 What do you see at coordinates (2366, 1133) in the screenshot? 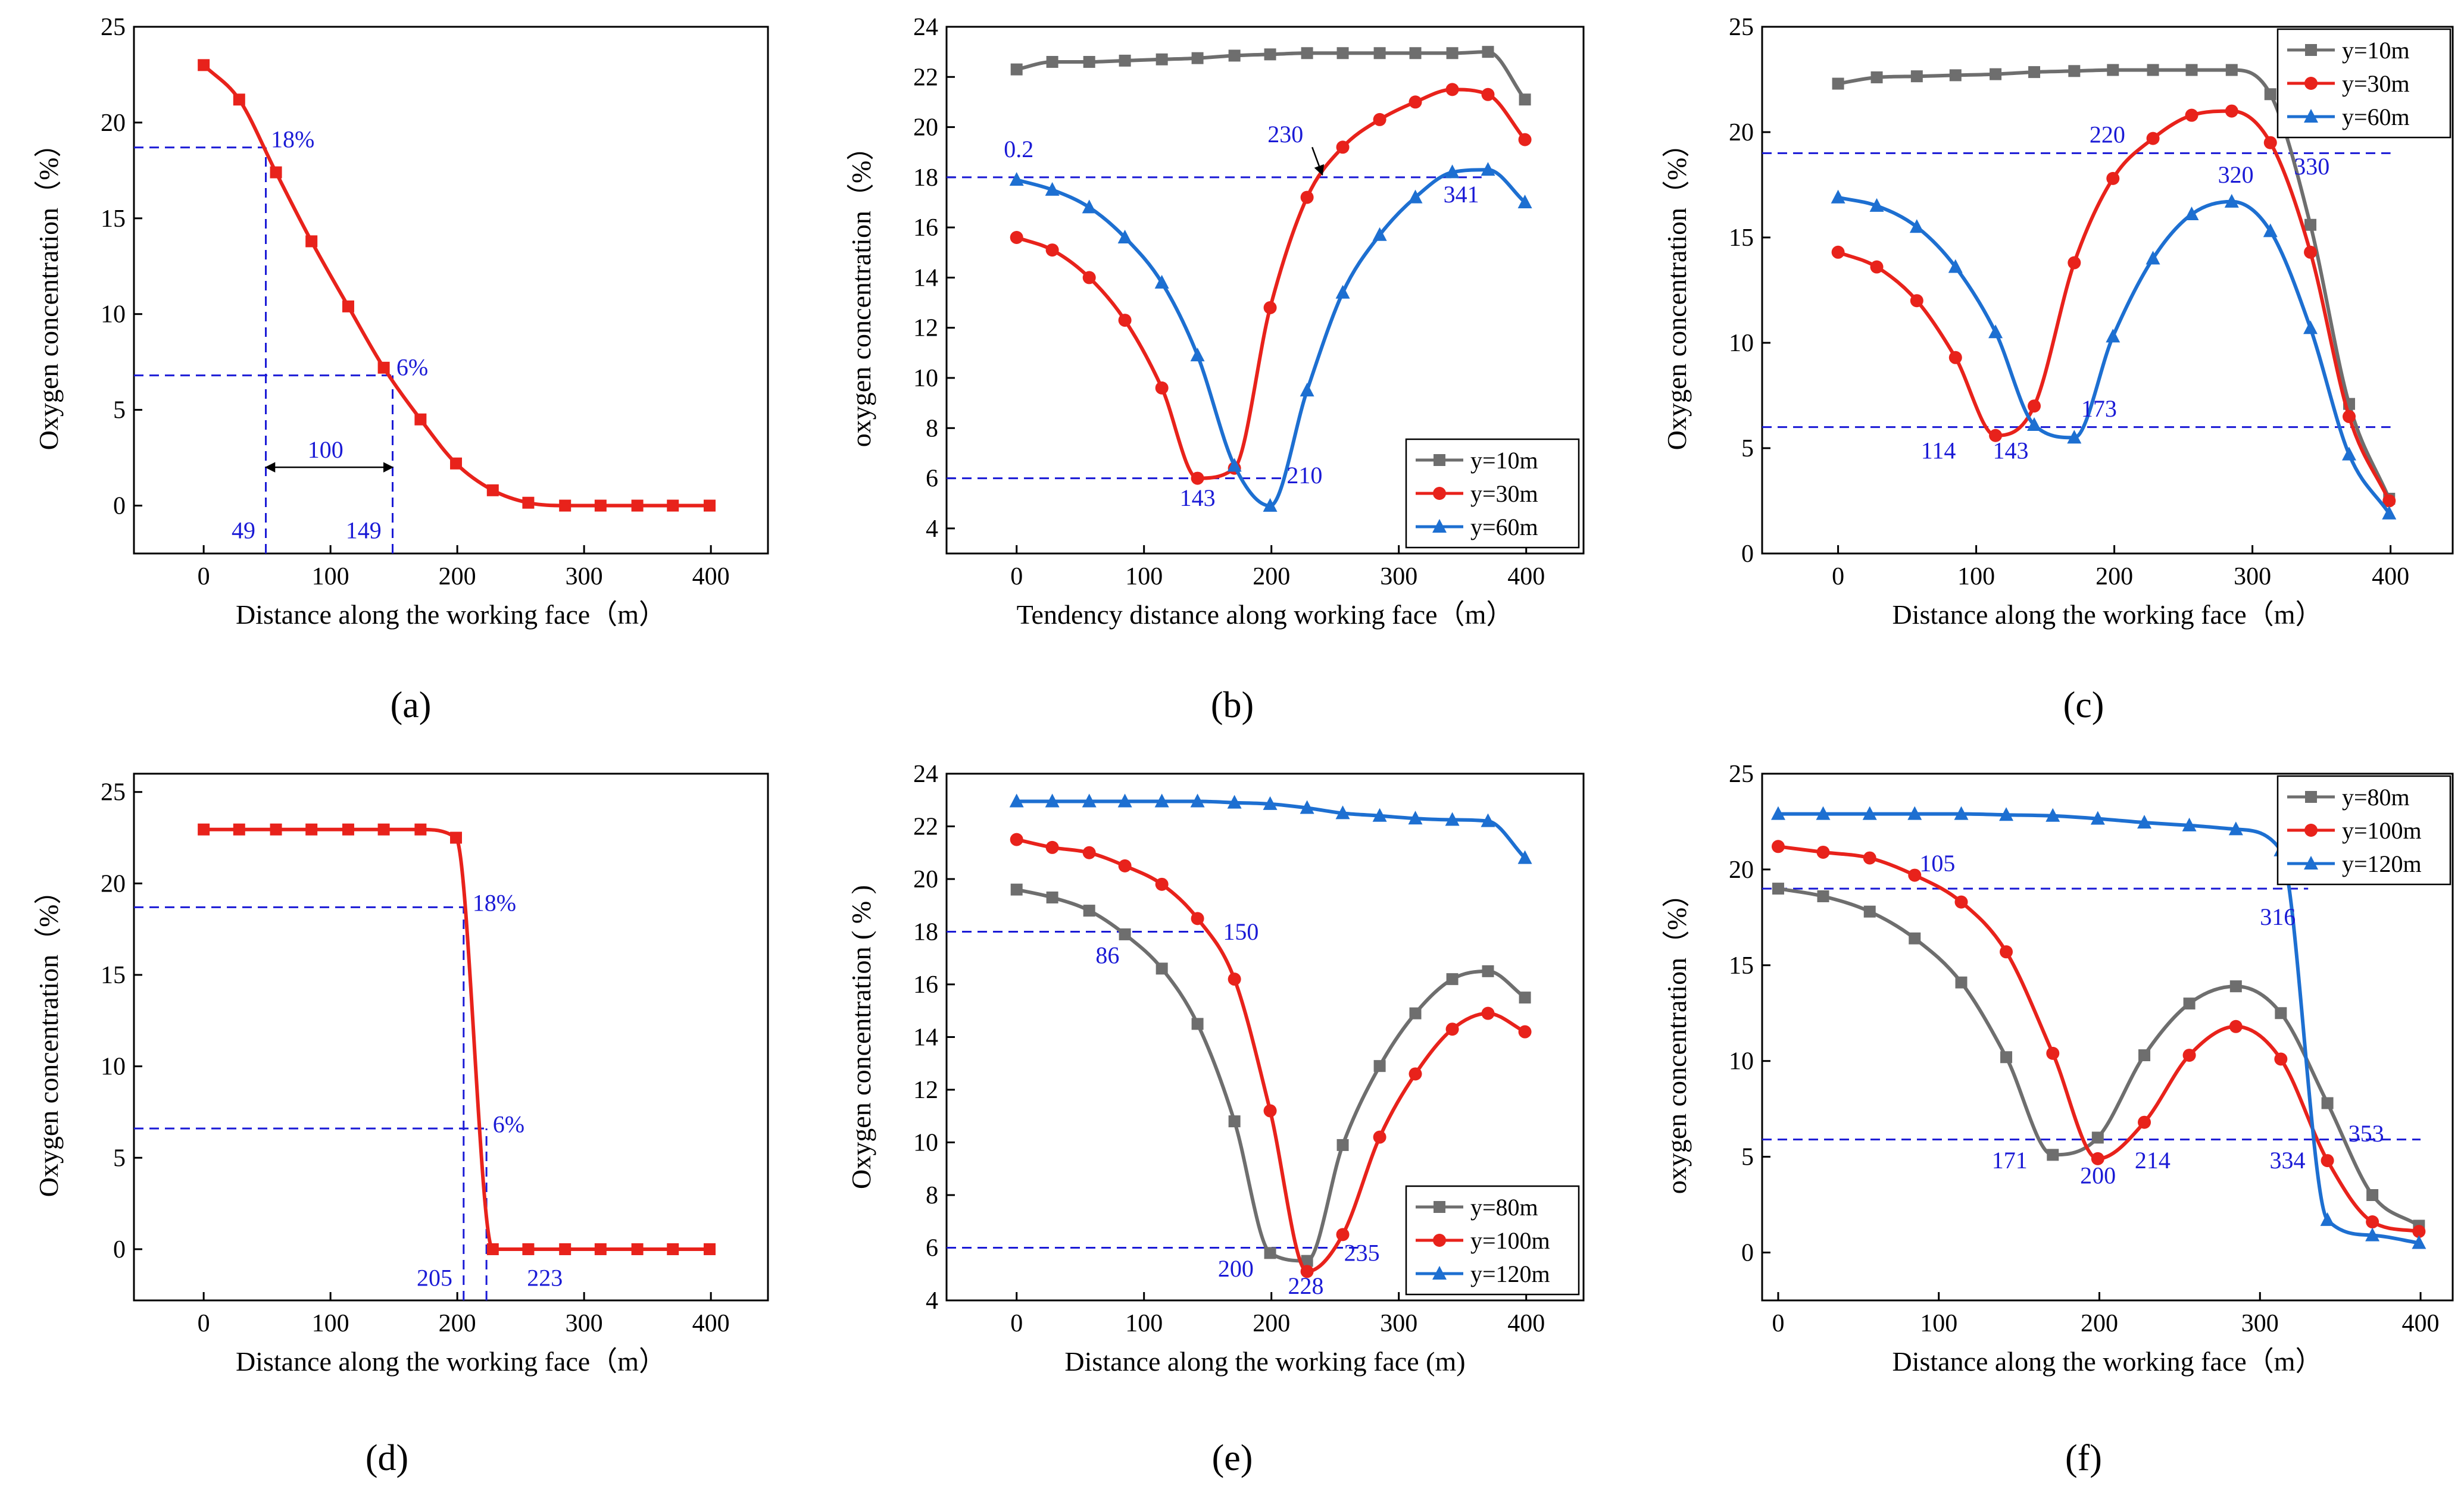
I see `annotation-label: 353` at bounding box center [2366, 1133].